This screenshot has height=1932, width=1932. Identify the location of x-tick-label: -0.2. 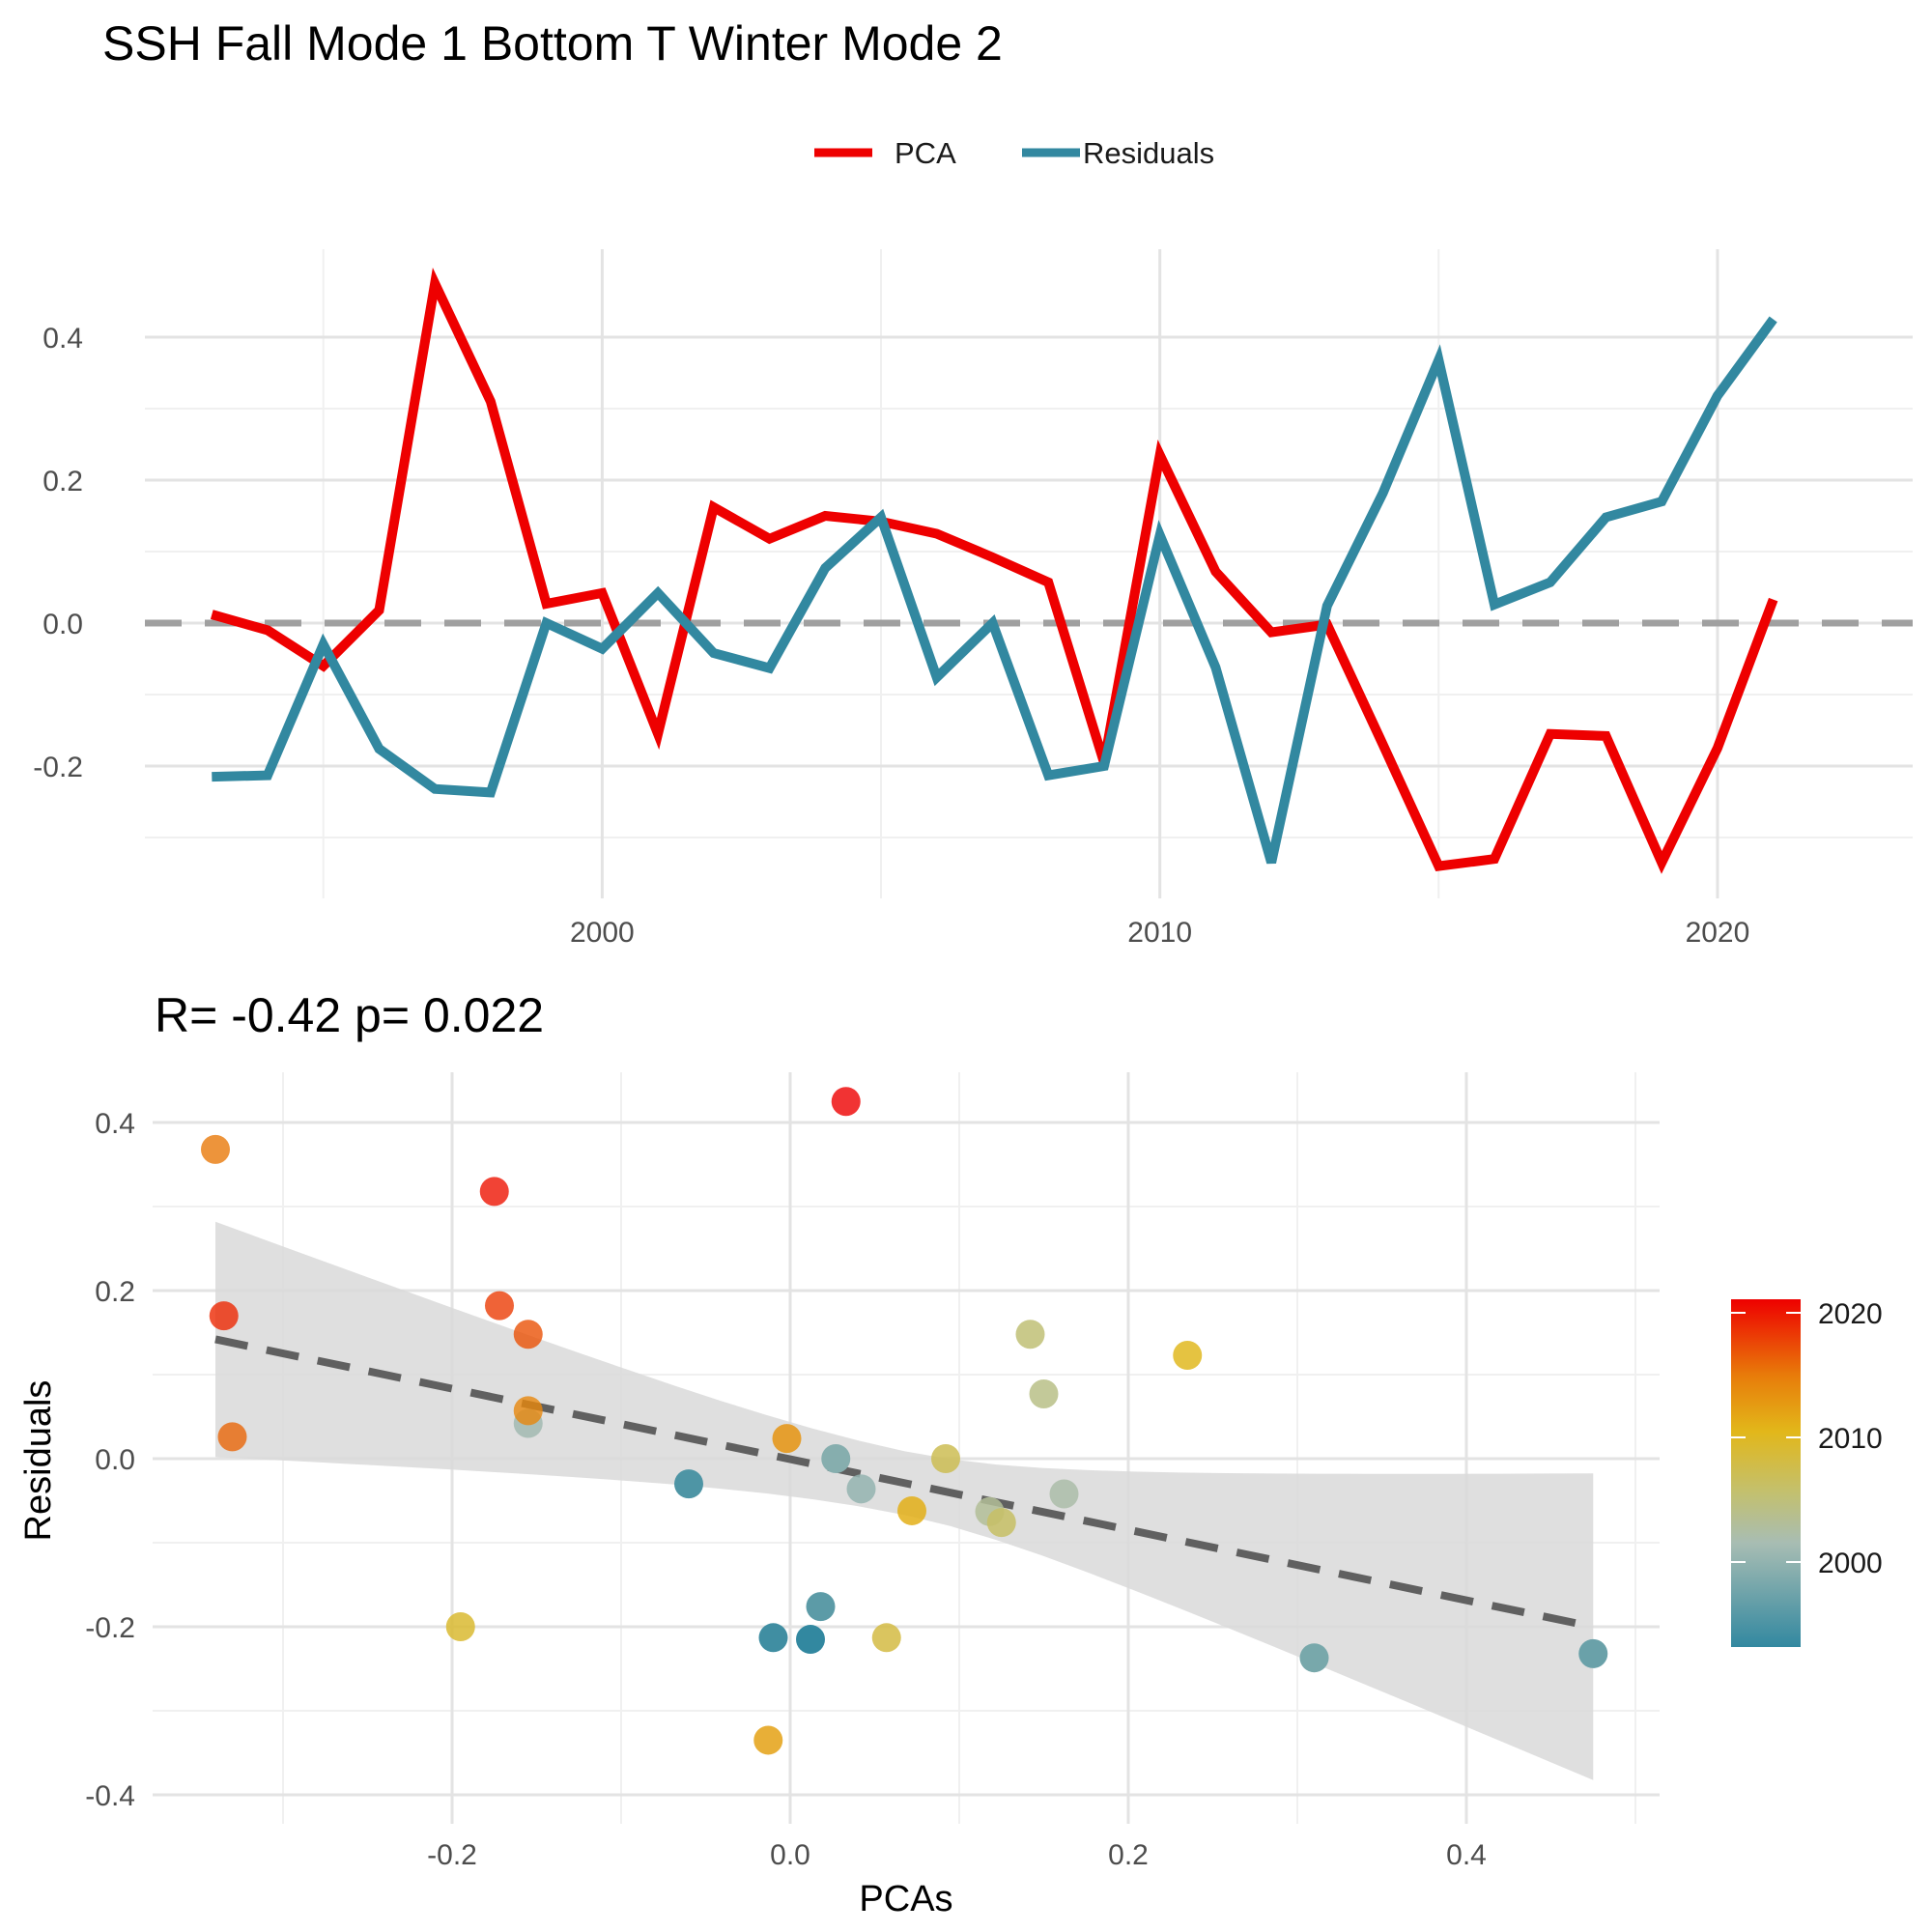
(452, 1855).